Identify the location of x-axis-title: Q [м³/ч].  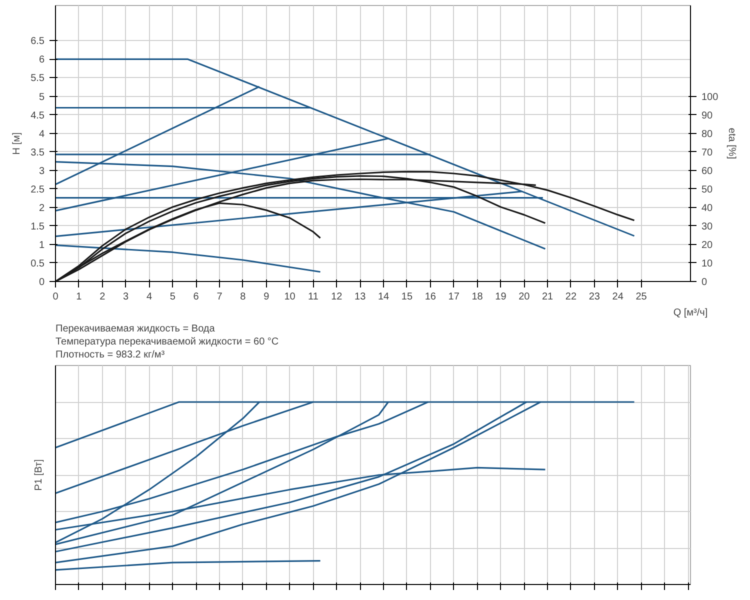
(690, 313).